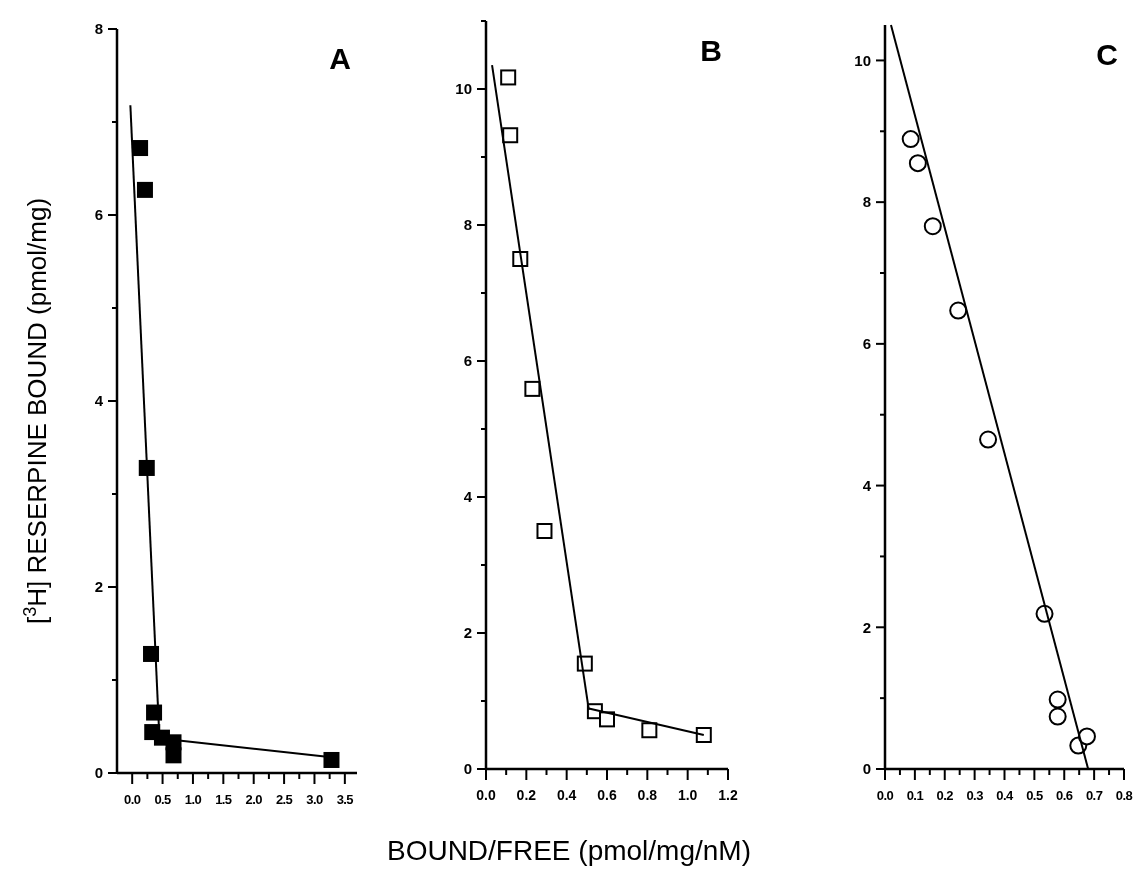 The image size is (1138, 872). I want to click on x-tick-label: 3.5, so click(345, 799).